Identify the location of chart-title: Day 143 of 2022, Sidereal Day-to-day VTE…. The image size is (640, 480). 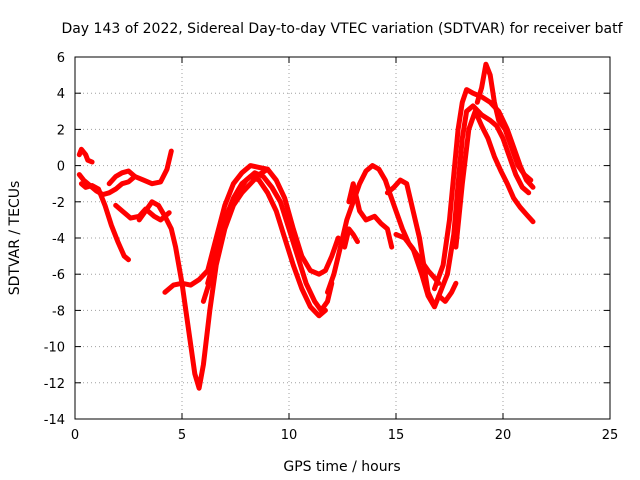
(342, 29).